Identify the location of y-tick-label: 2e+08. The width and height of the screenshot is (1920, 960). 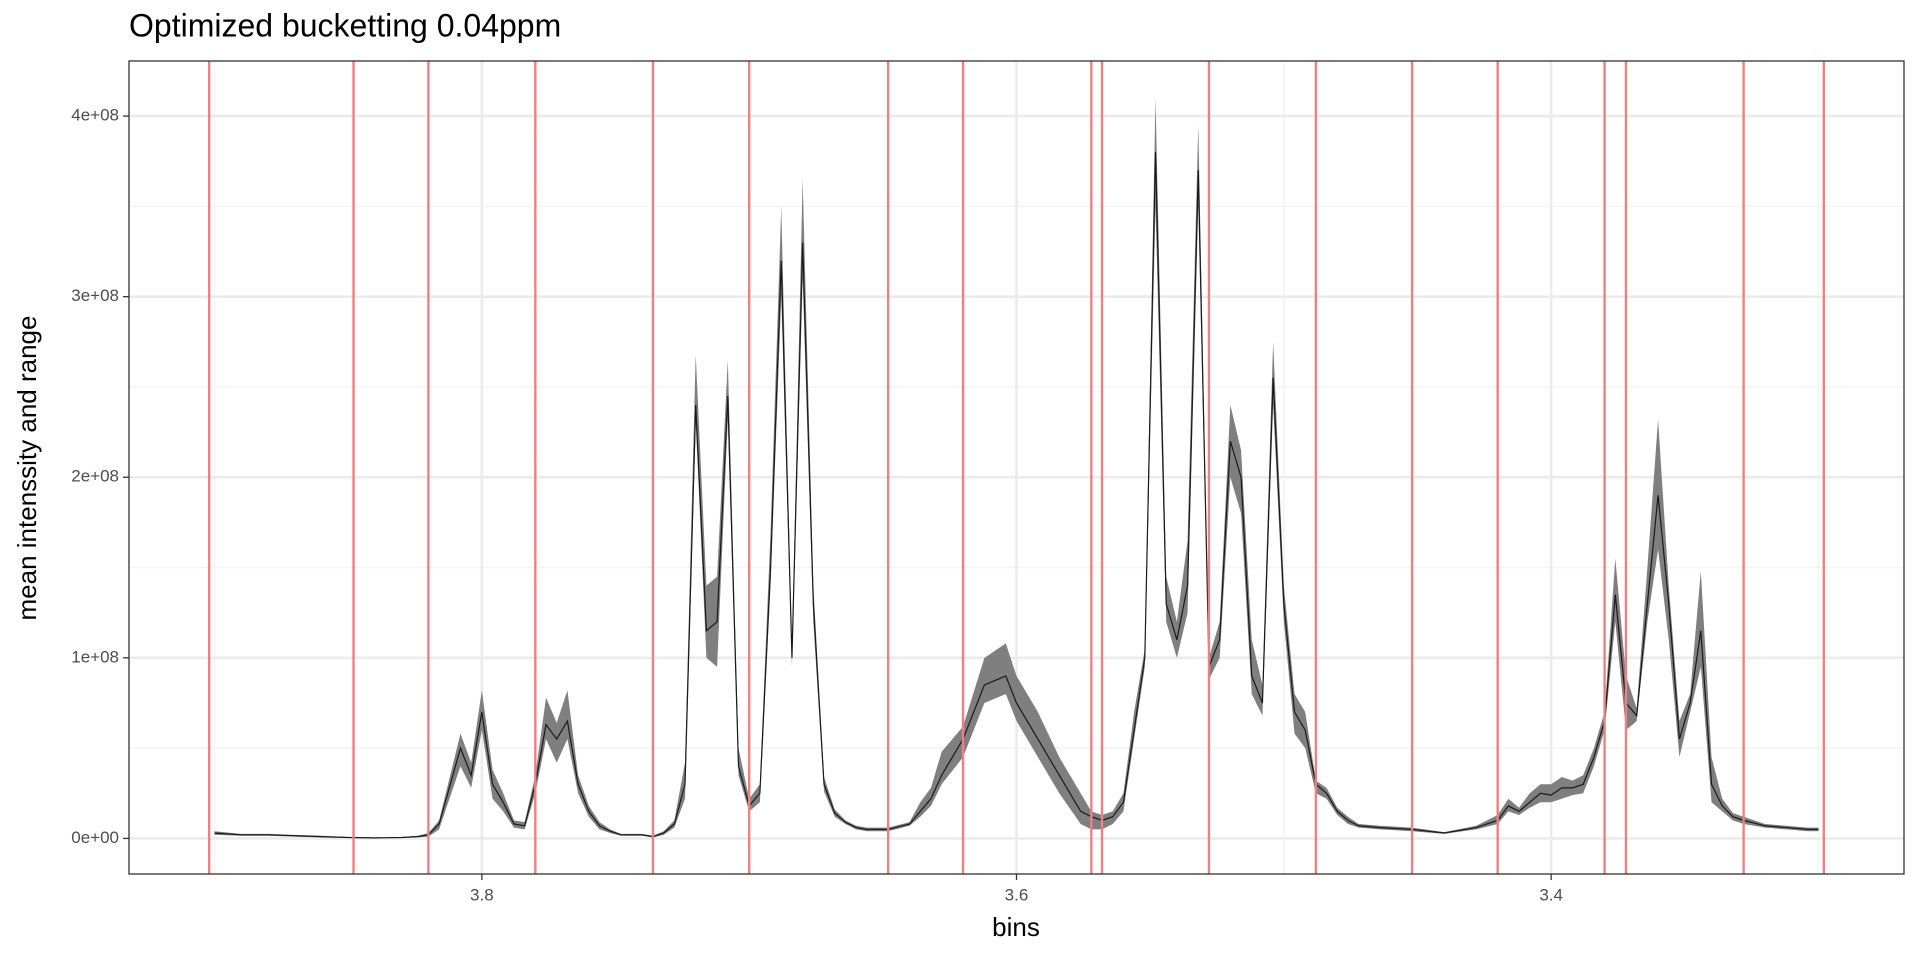
(95, 476).